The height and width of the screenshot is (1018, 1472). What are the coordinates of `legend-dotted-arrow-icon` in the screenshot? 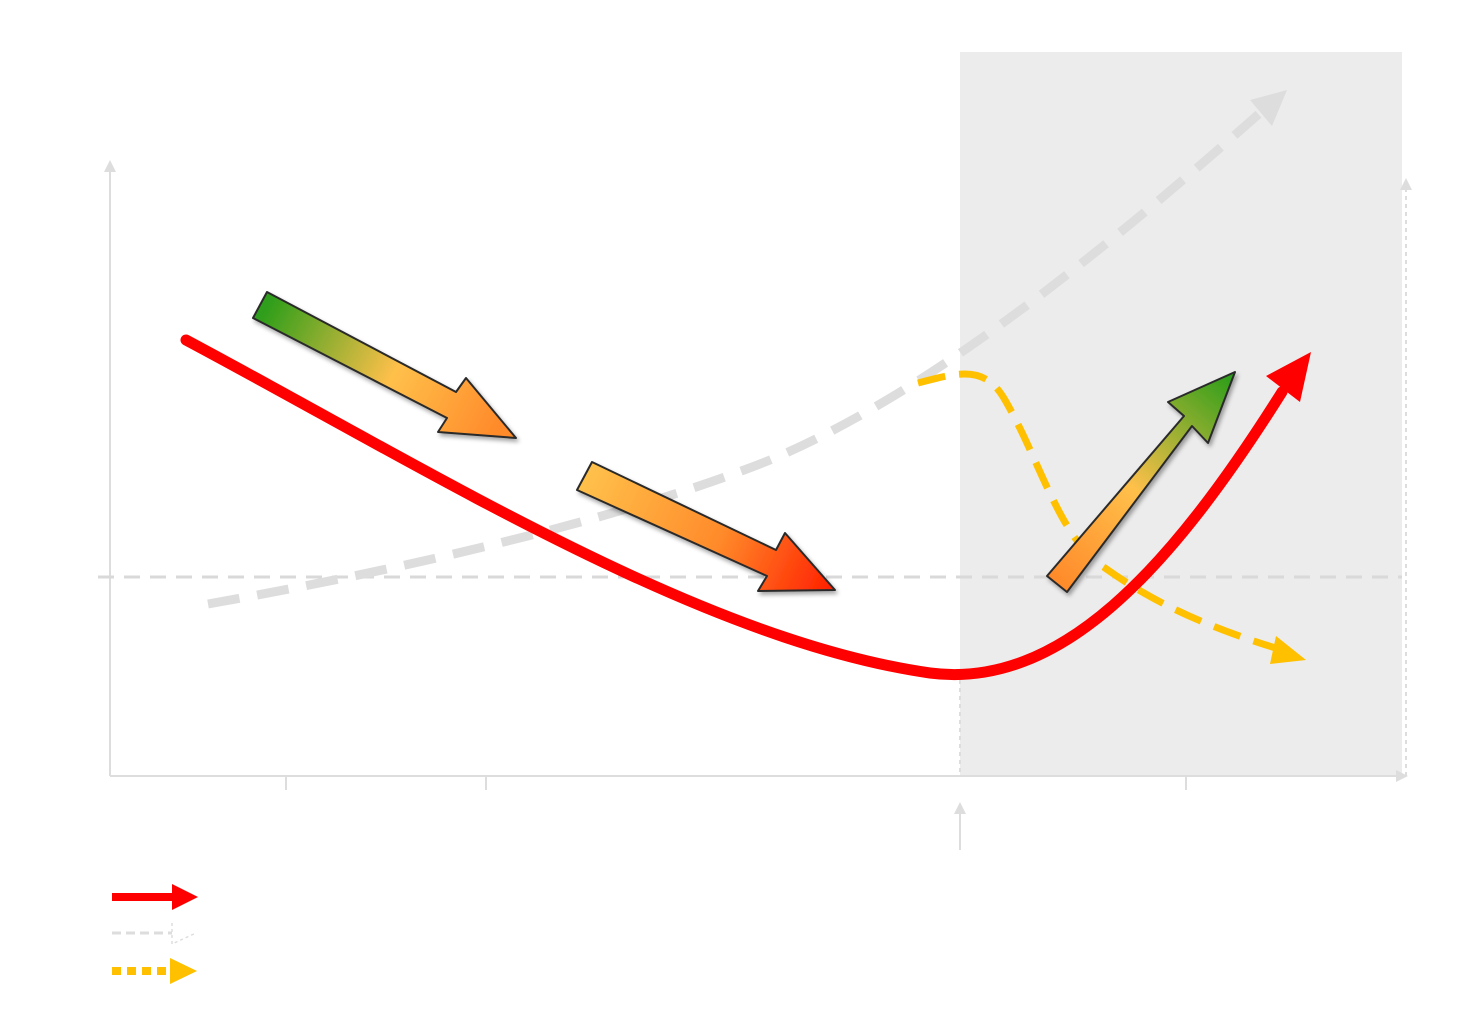 It's located at (183, 971).